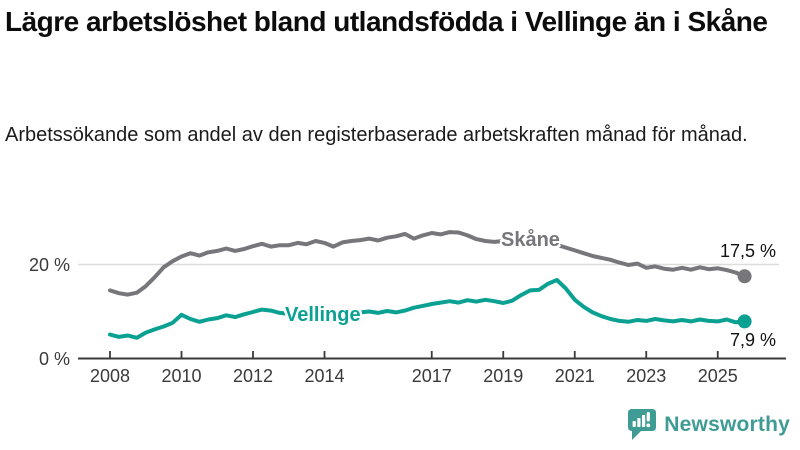 The width and height of the screenshot is (800, 450). Describe the element at coordinates (49, 265) in the screenshot. I see `y-axis-label-20: 20 %` at that location.